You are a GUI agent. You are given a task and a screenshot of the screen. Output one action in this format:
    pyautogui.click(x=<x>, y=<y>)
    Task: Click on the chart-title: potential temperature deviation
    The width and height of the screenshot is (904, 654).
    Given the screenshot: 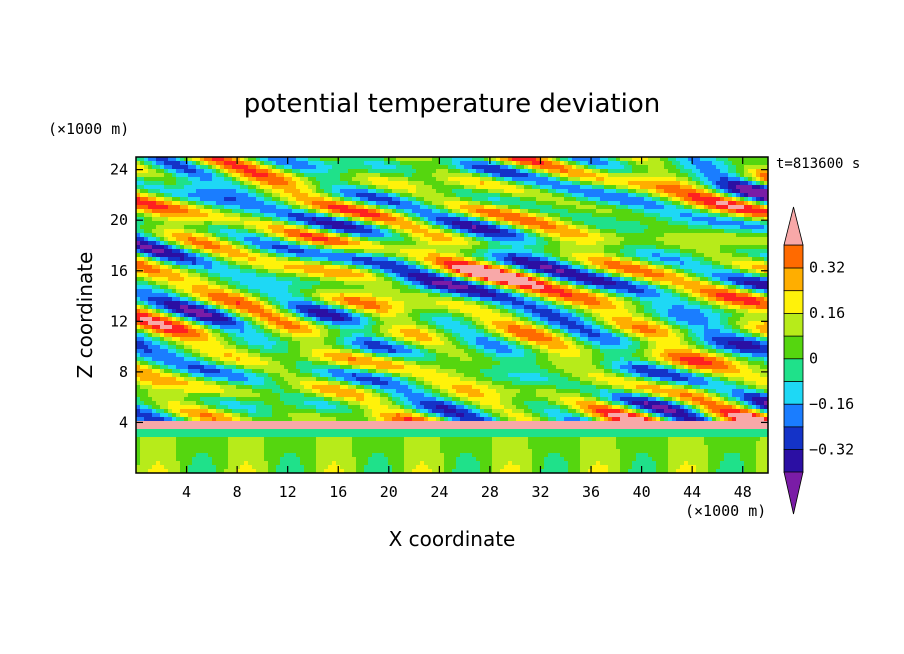 What is the action you would take?
    pyautogui.click(x=452, y=104)
    